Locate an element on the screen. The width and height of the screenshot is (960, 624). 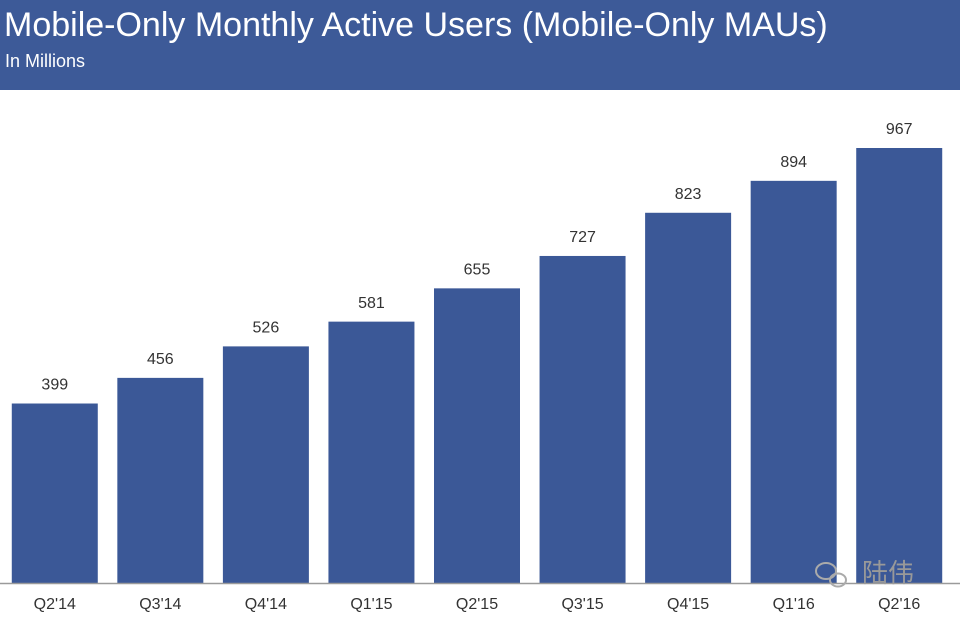
data-label: 456 is located at coordinates (160, 359).